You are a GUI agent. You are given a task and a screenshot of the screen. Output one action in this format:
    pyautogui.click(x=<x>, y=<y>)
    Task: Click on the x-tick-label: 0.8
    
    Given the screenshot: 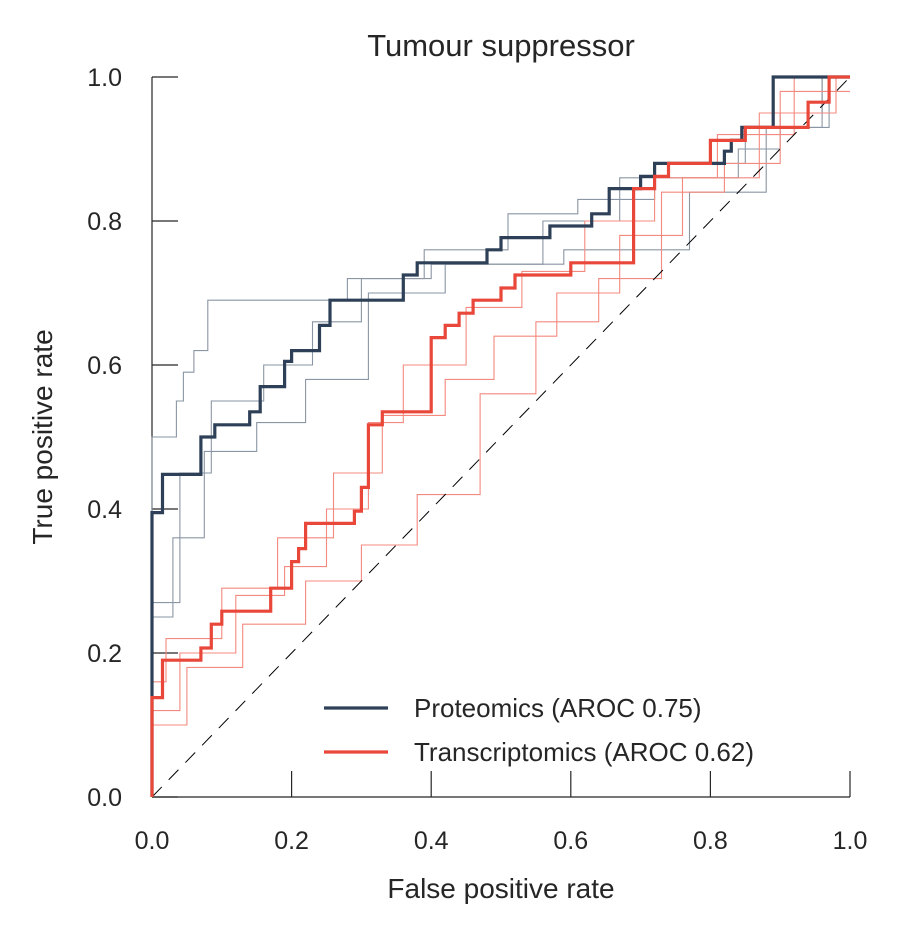 What is the action you would take?
    pyautogui.click(x=710, y=841)
    